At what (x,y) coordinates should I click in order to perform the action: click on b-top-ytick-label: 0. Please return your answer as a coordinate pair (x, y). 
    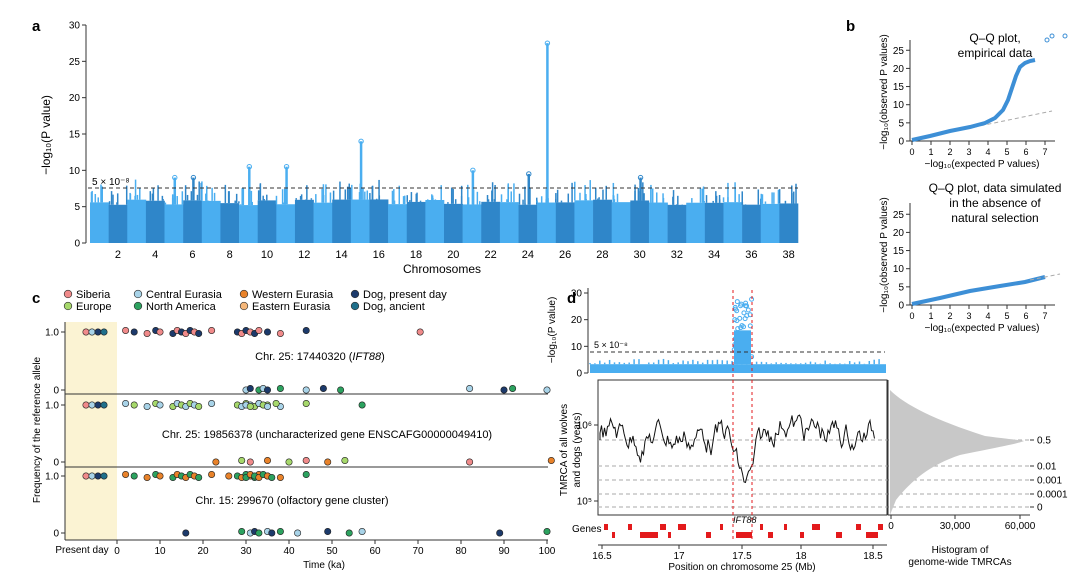
    Looking at the image, I should click on (901, 142).